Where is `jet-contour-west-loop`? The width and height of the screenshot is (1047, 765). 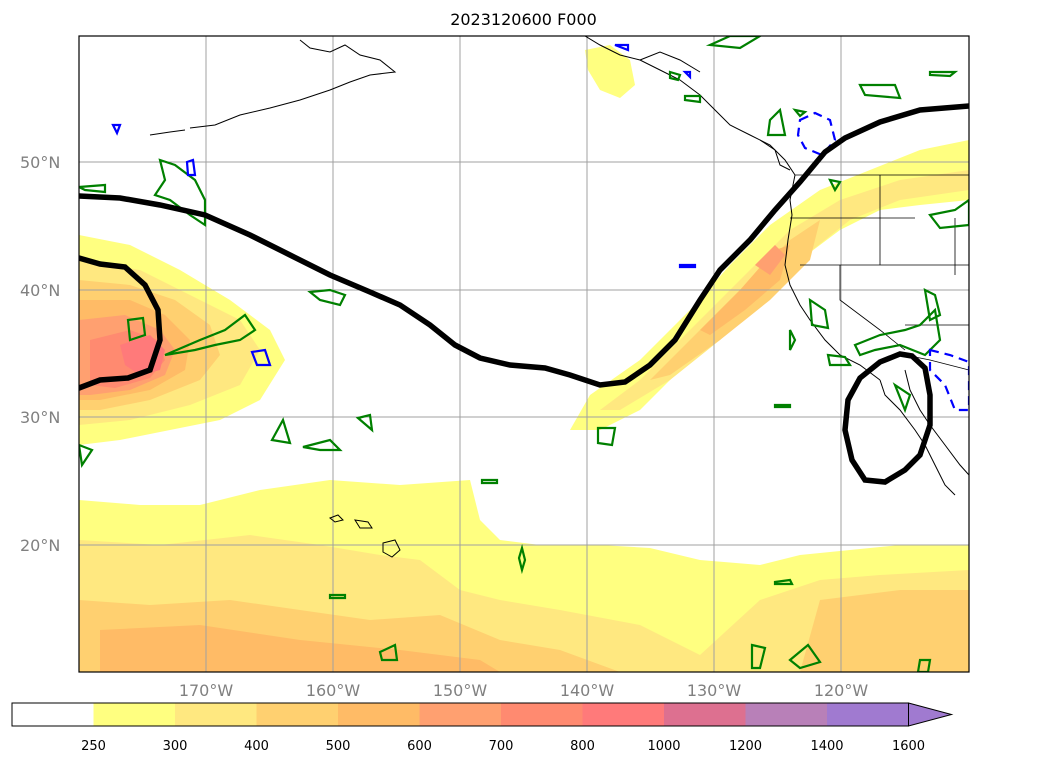 jet-contour-west-loop is located at coordinates (121, 323).